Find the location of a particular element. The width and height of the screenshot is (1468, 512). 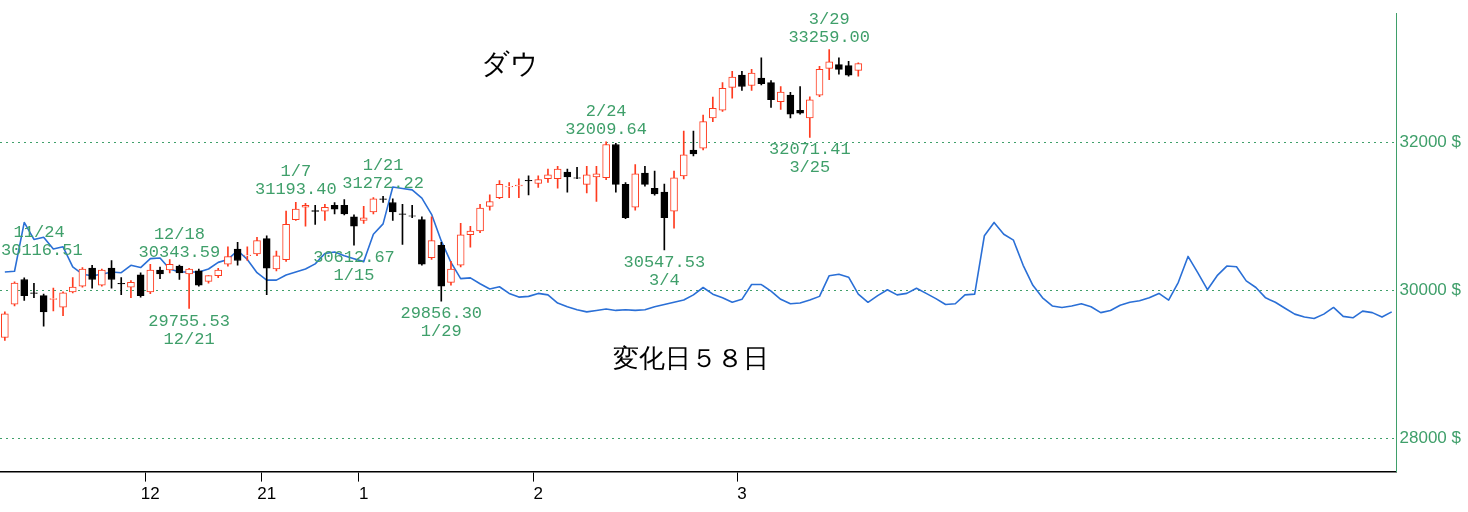

annotation: 2/24 32009.64 is located at coordinates (606, 120).